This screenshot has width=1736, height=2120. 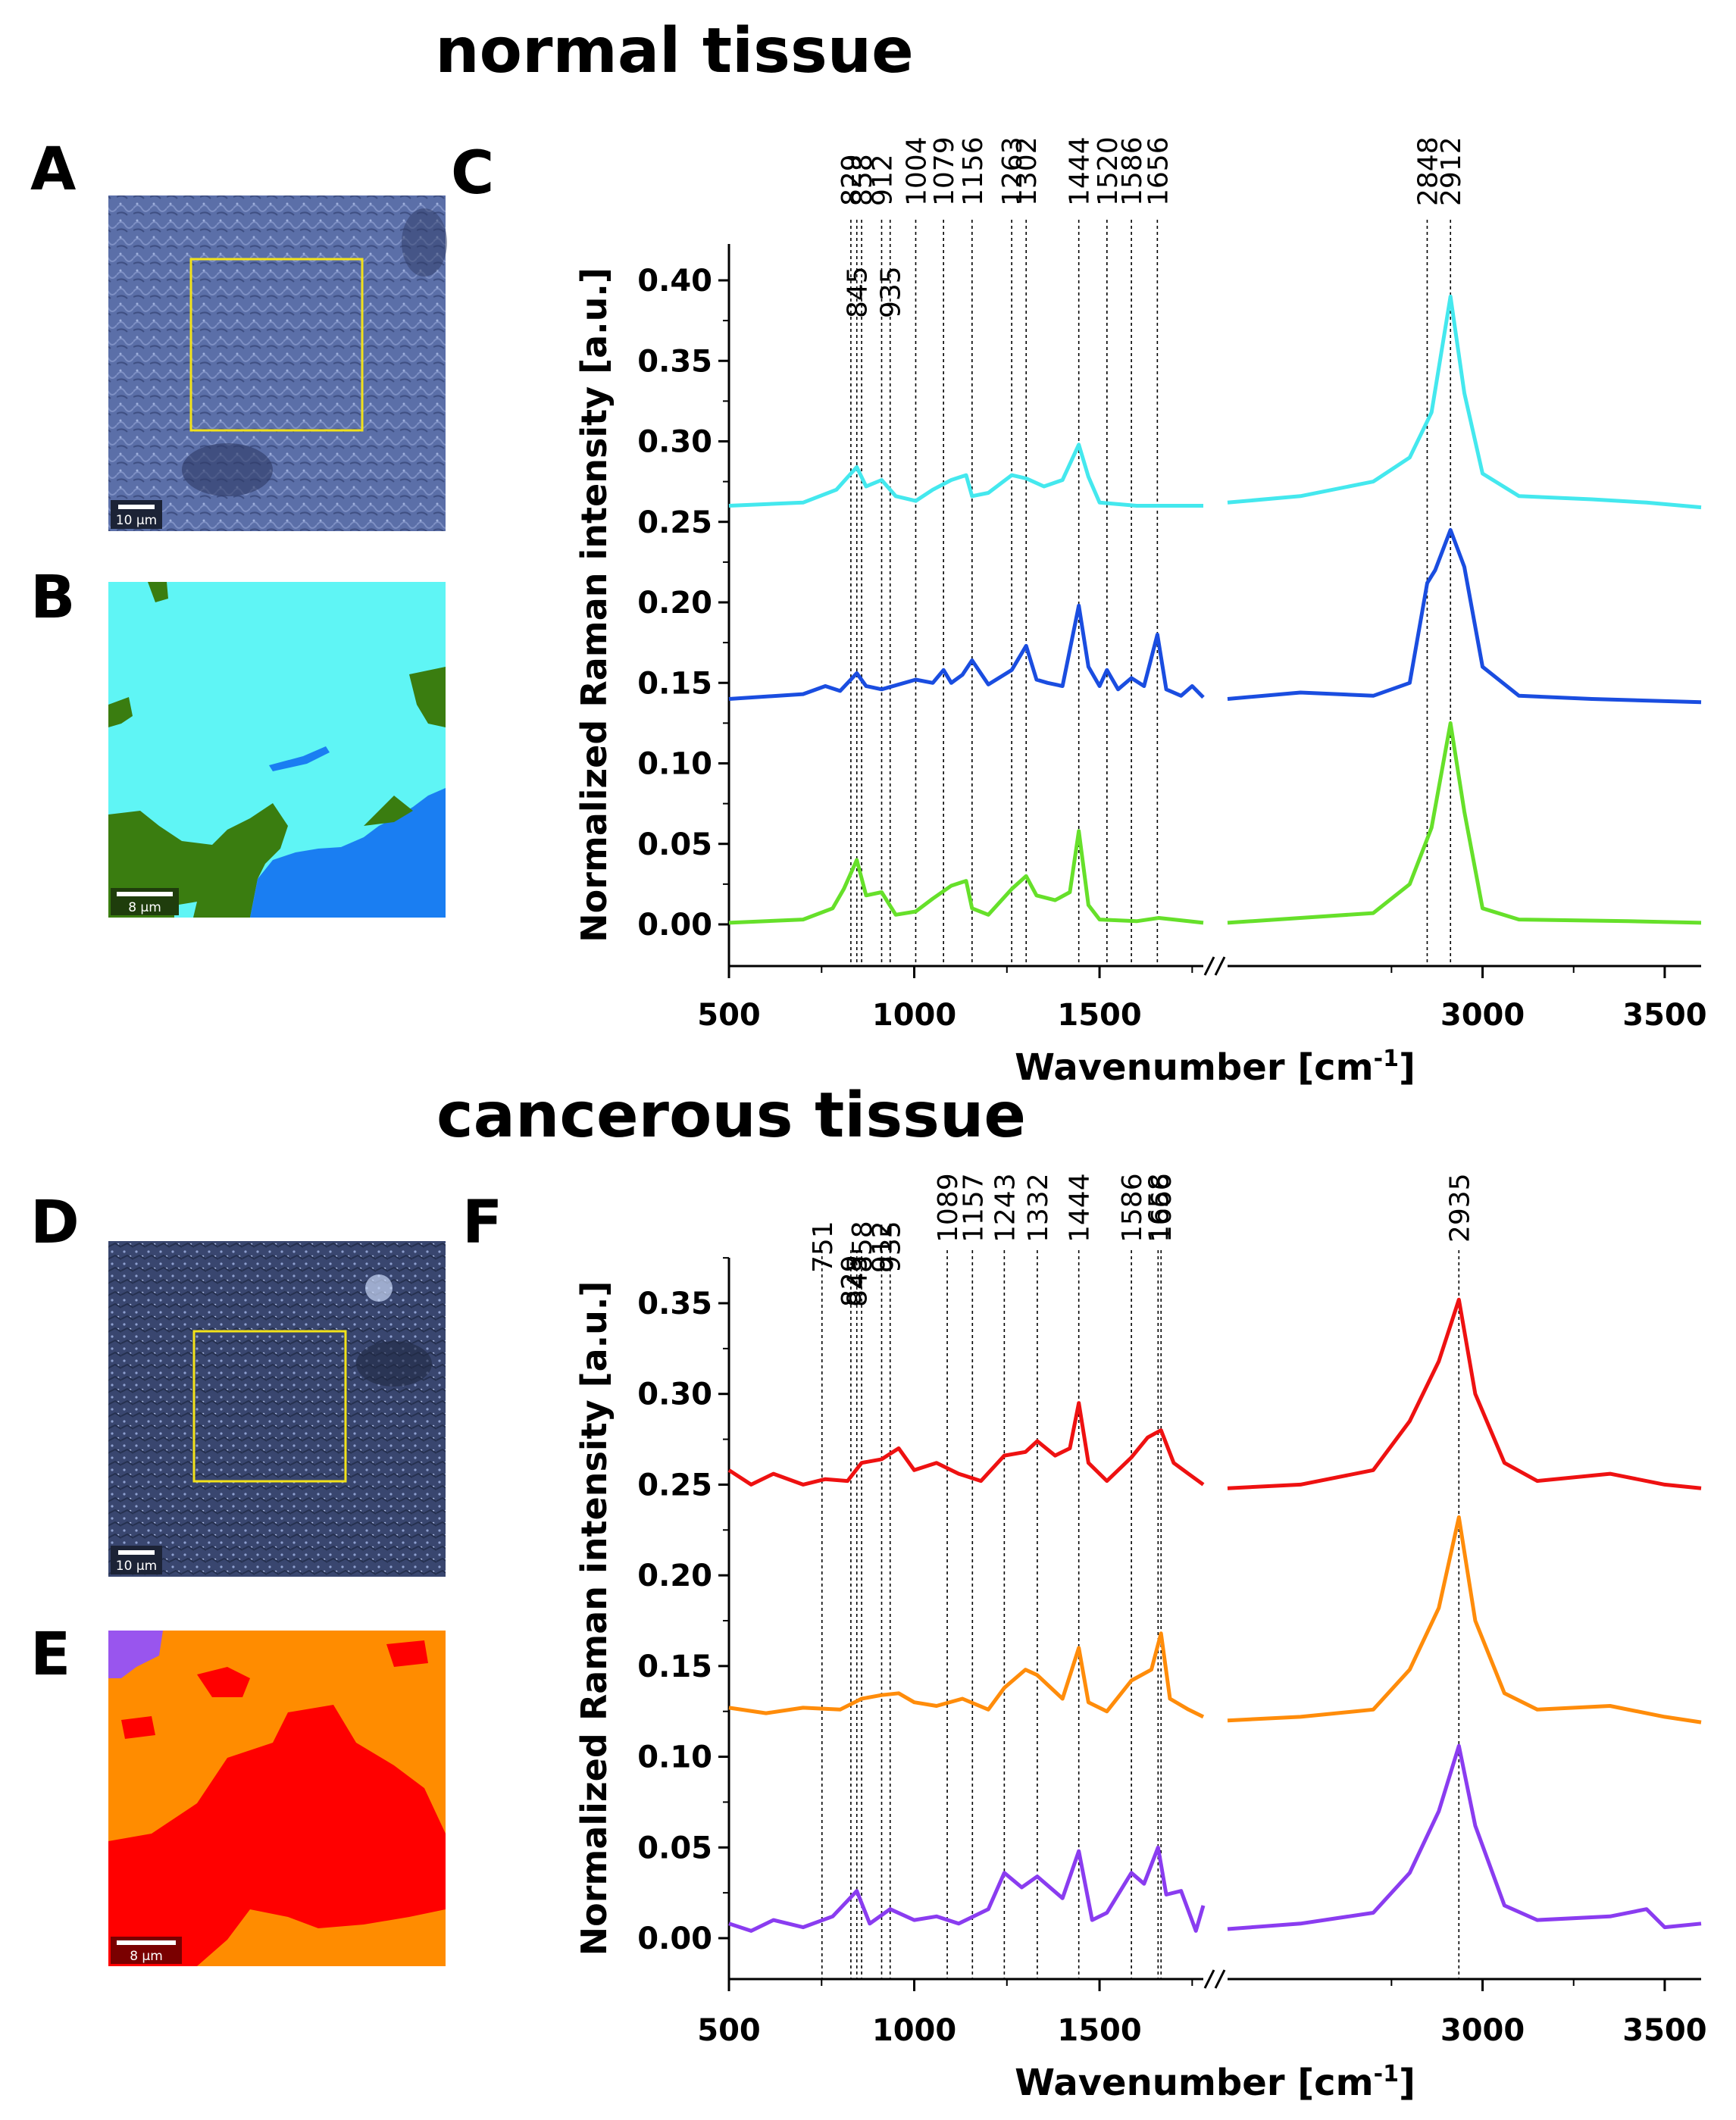 I want to click on panel-label-e: E, so click(x=50, y=1655).